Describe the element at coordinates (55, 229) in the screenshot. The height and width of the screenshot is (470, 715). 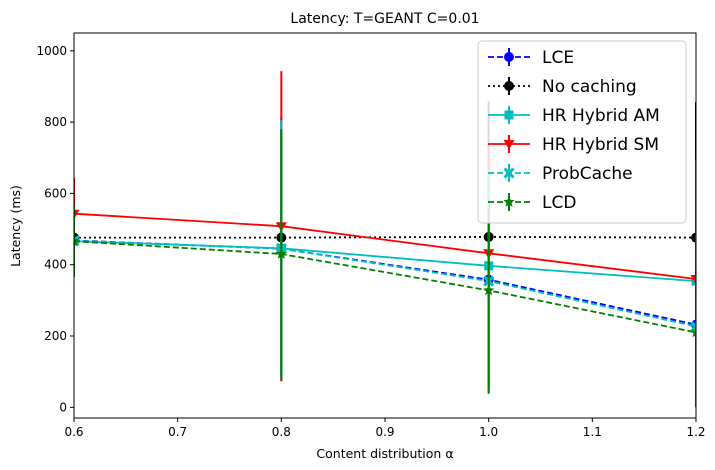
I see `y-axis: 0 200 400 600 800 1000` at that location.